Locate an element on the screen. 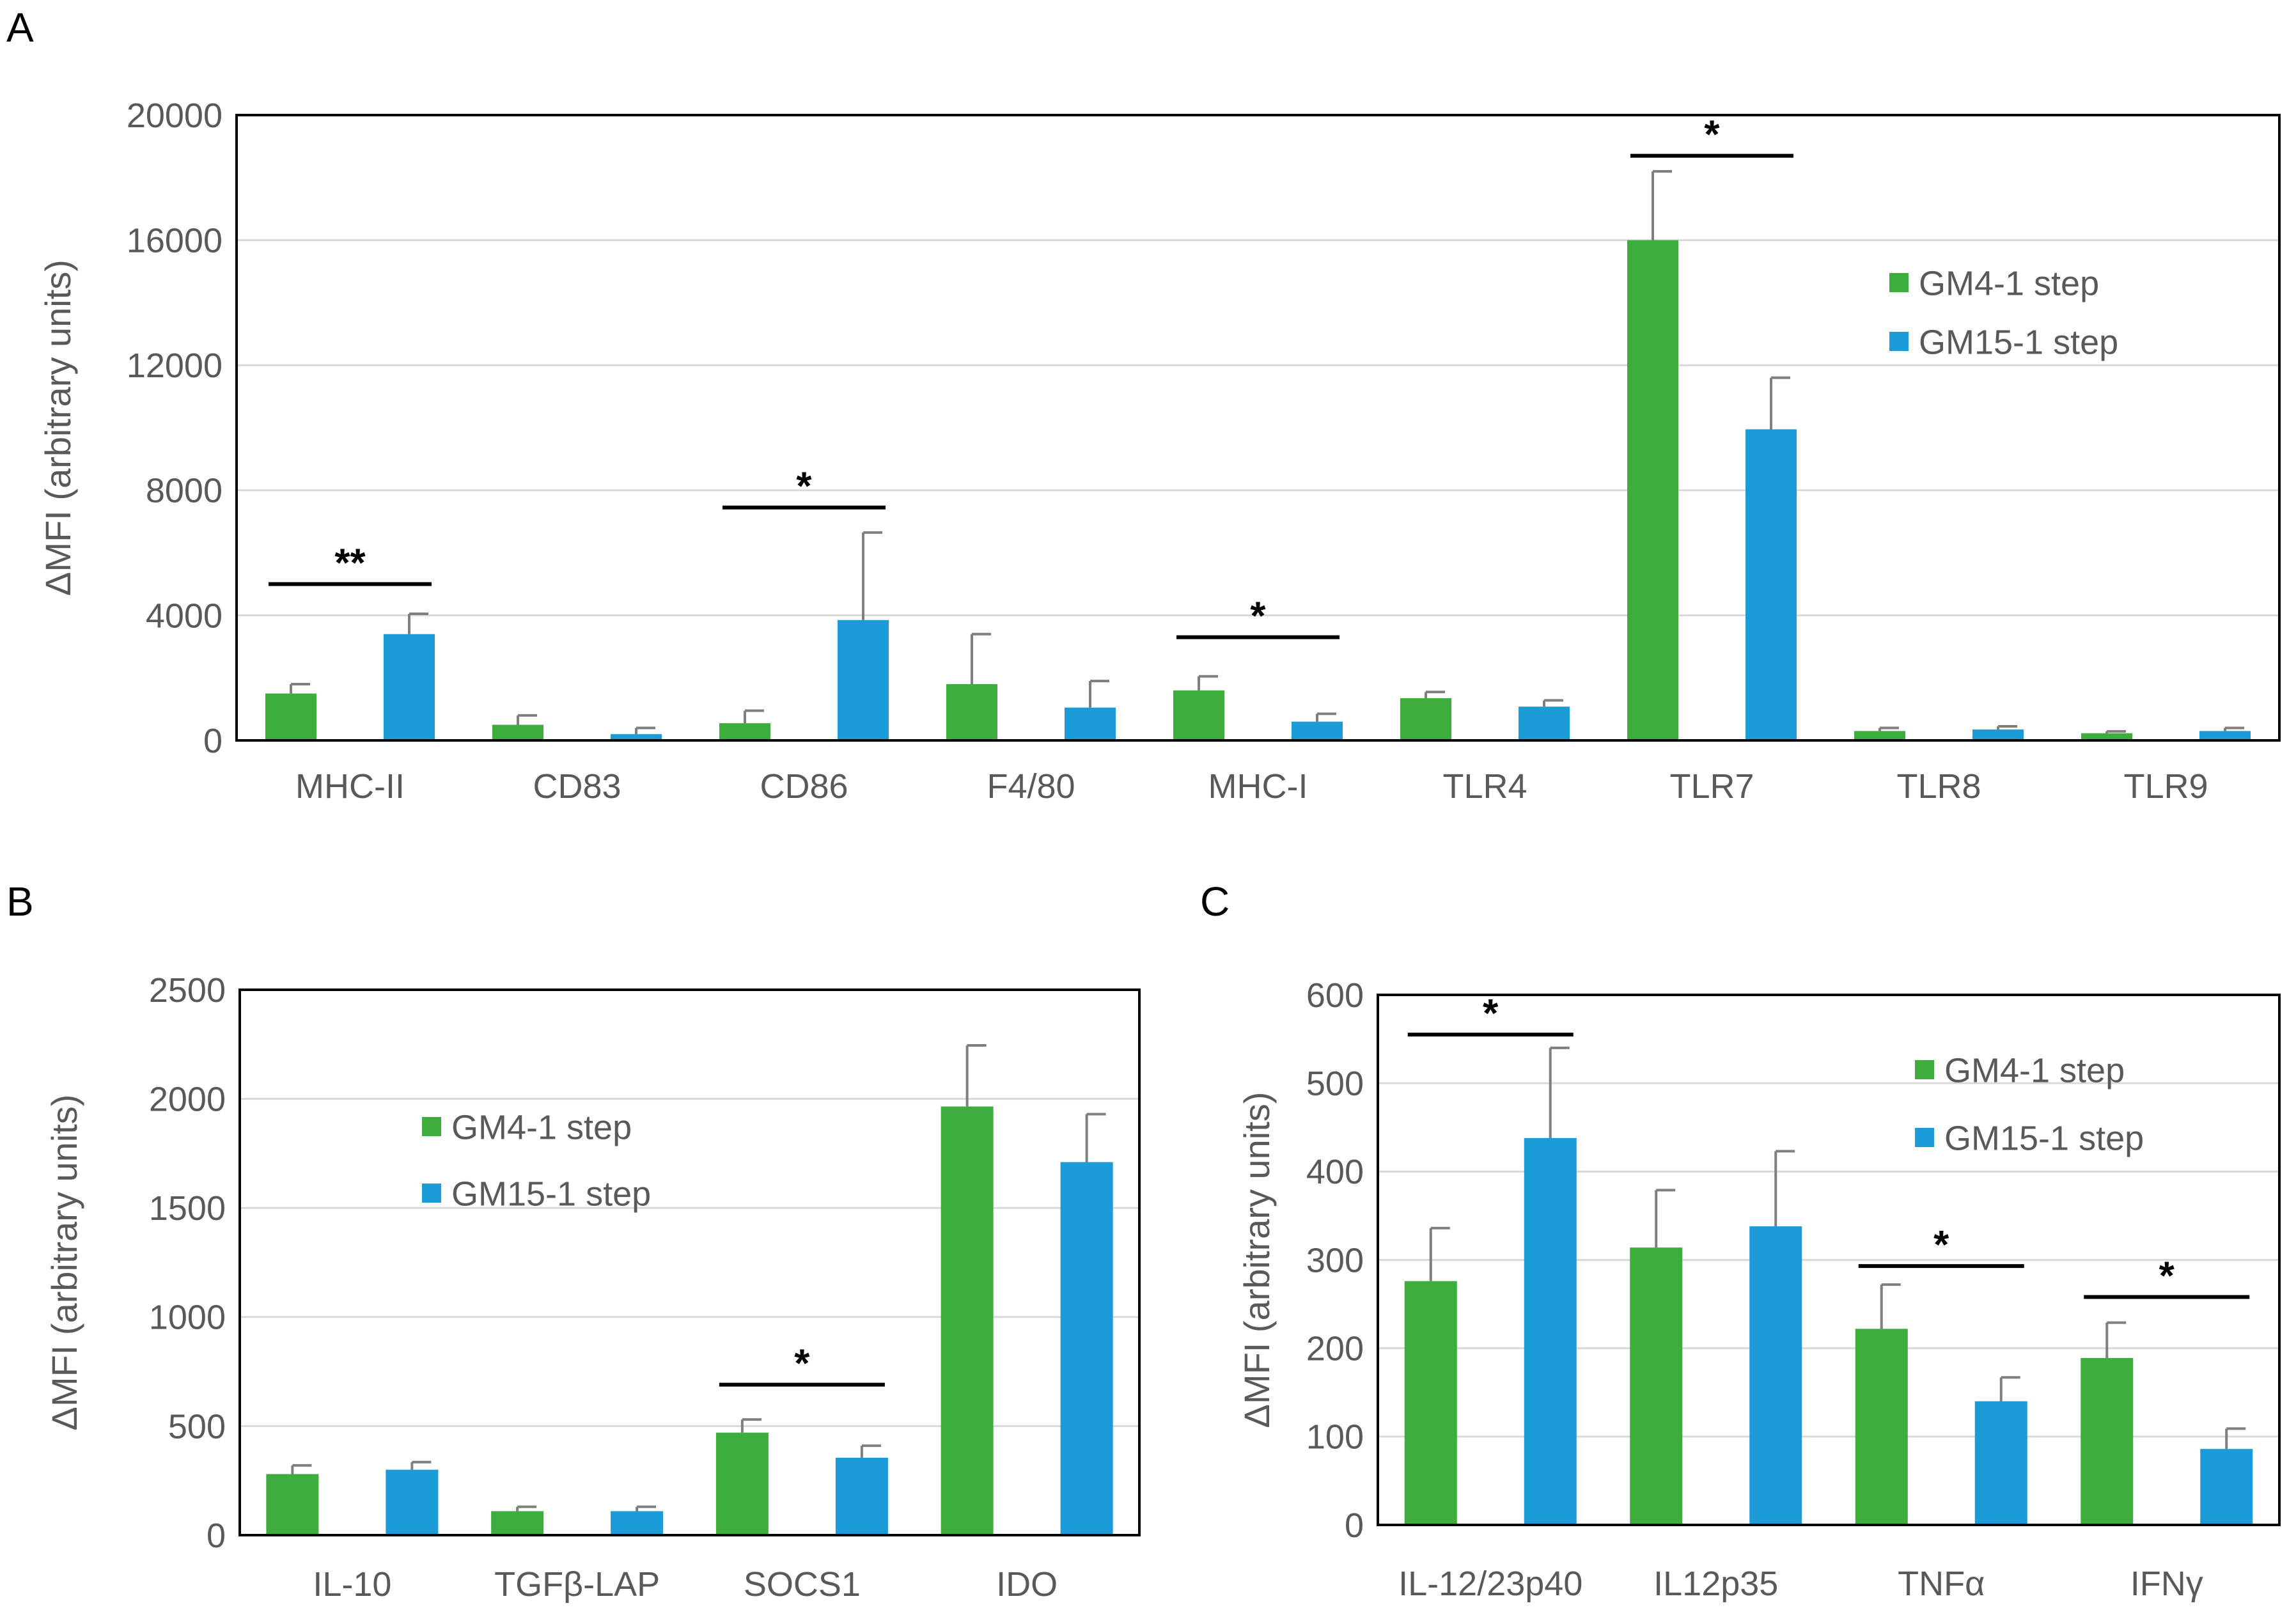 Image resolution: width=2296 pixels, height=1617 pixels. a-category-label-tlr9: TLR9 is located at coordinates (2165, 787).